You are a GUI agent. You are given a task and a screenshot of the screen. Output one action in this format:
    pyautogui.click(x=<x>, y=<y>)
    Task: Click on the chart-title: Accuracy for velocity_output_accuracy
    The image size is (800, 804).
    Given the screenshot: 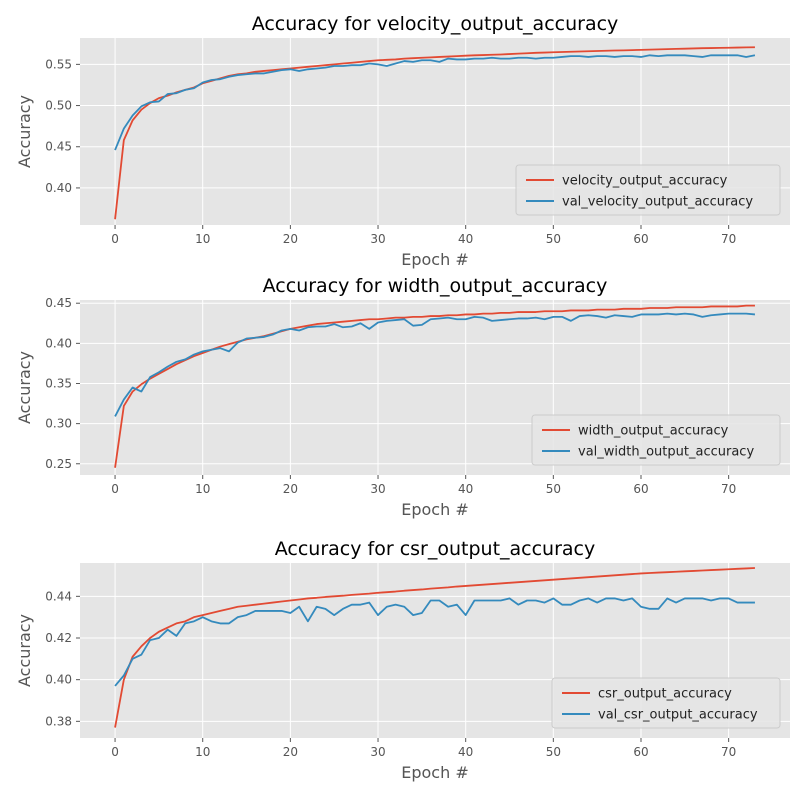 What is the action you would take?
    pyautogui.click(x=435, y=24)
    